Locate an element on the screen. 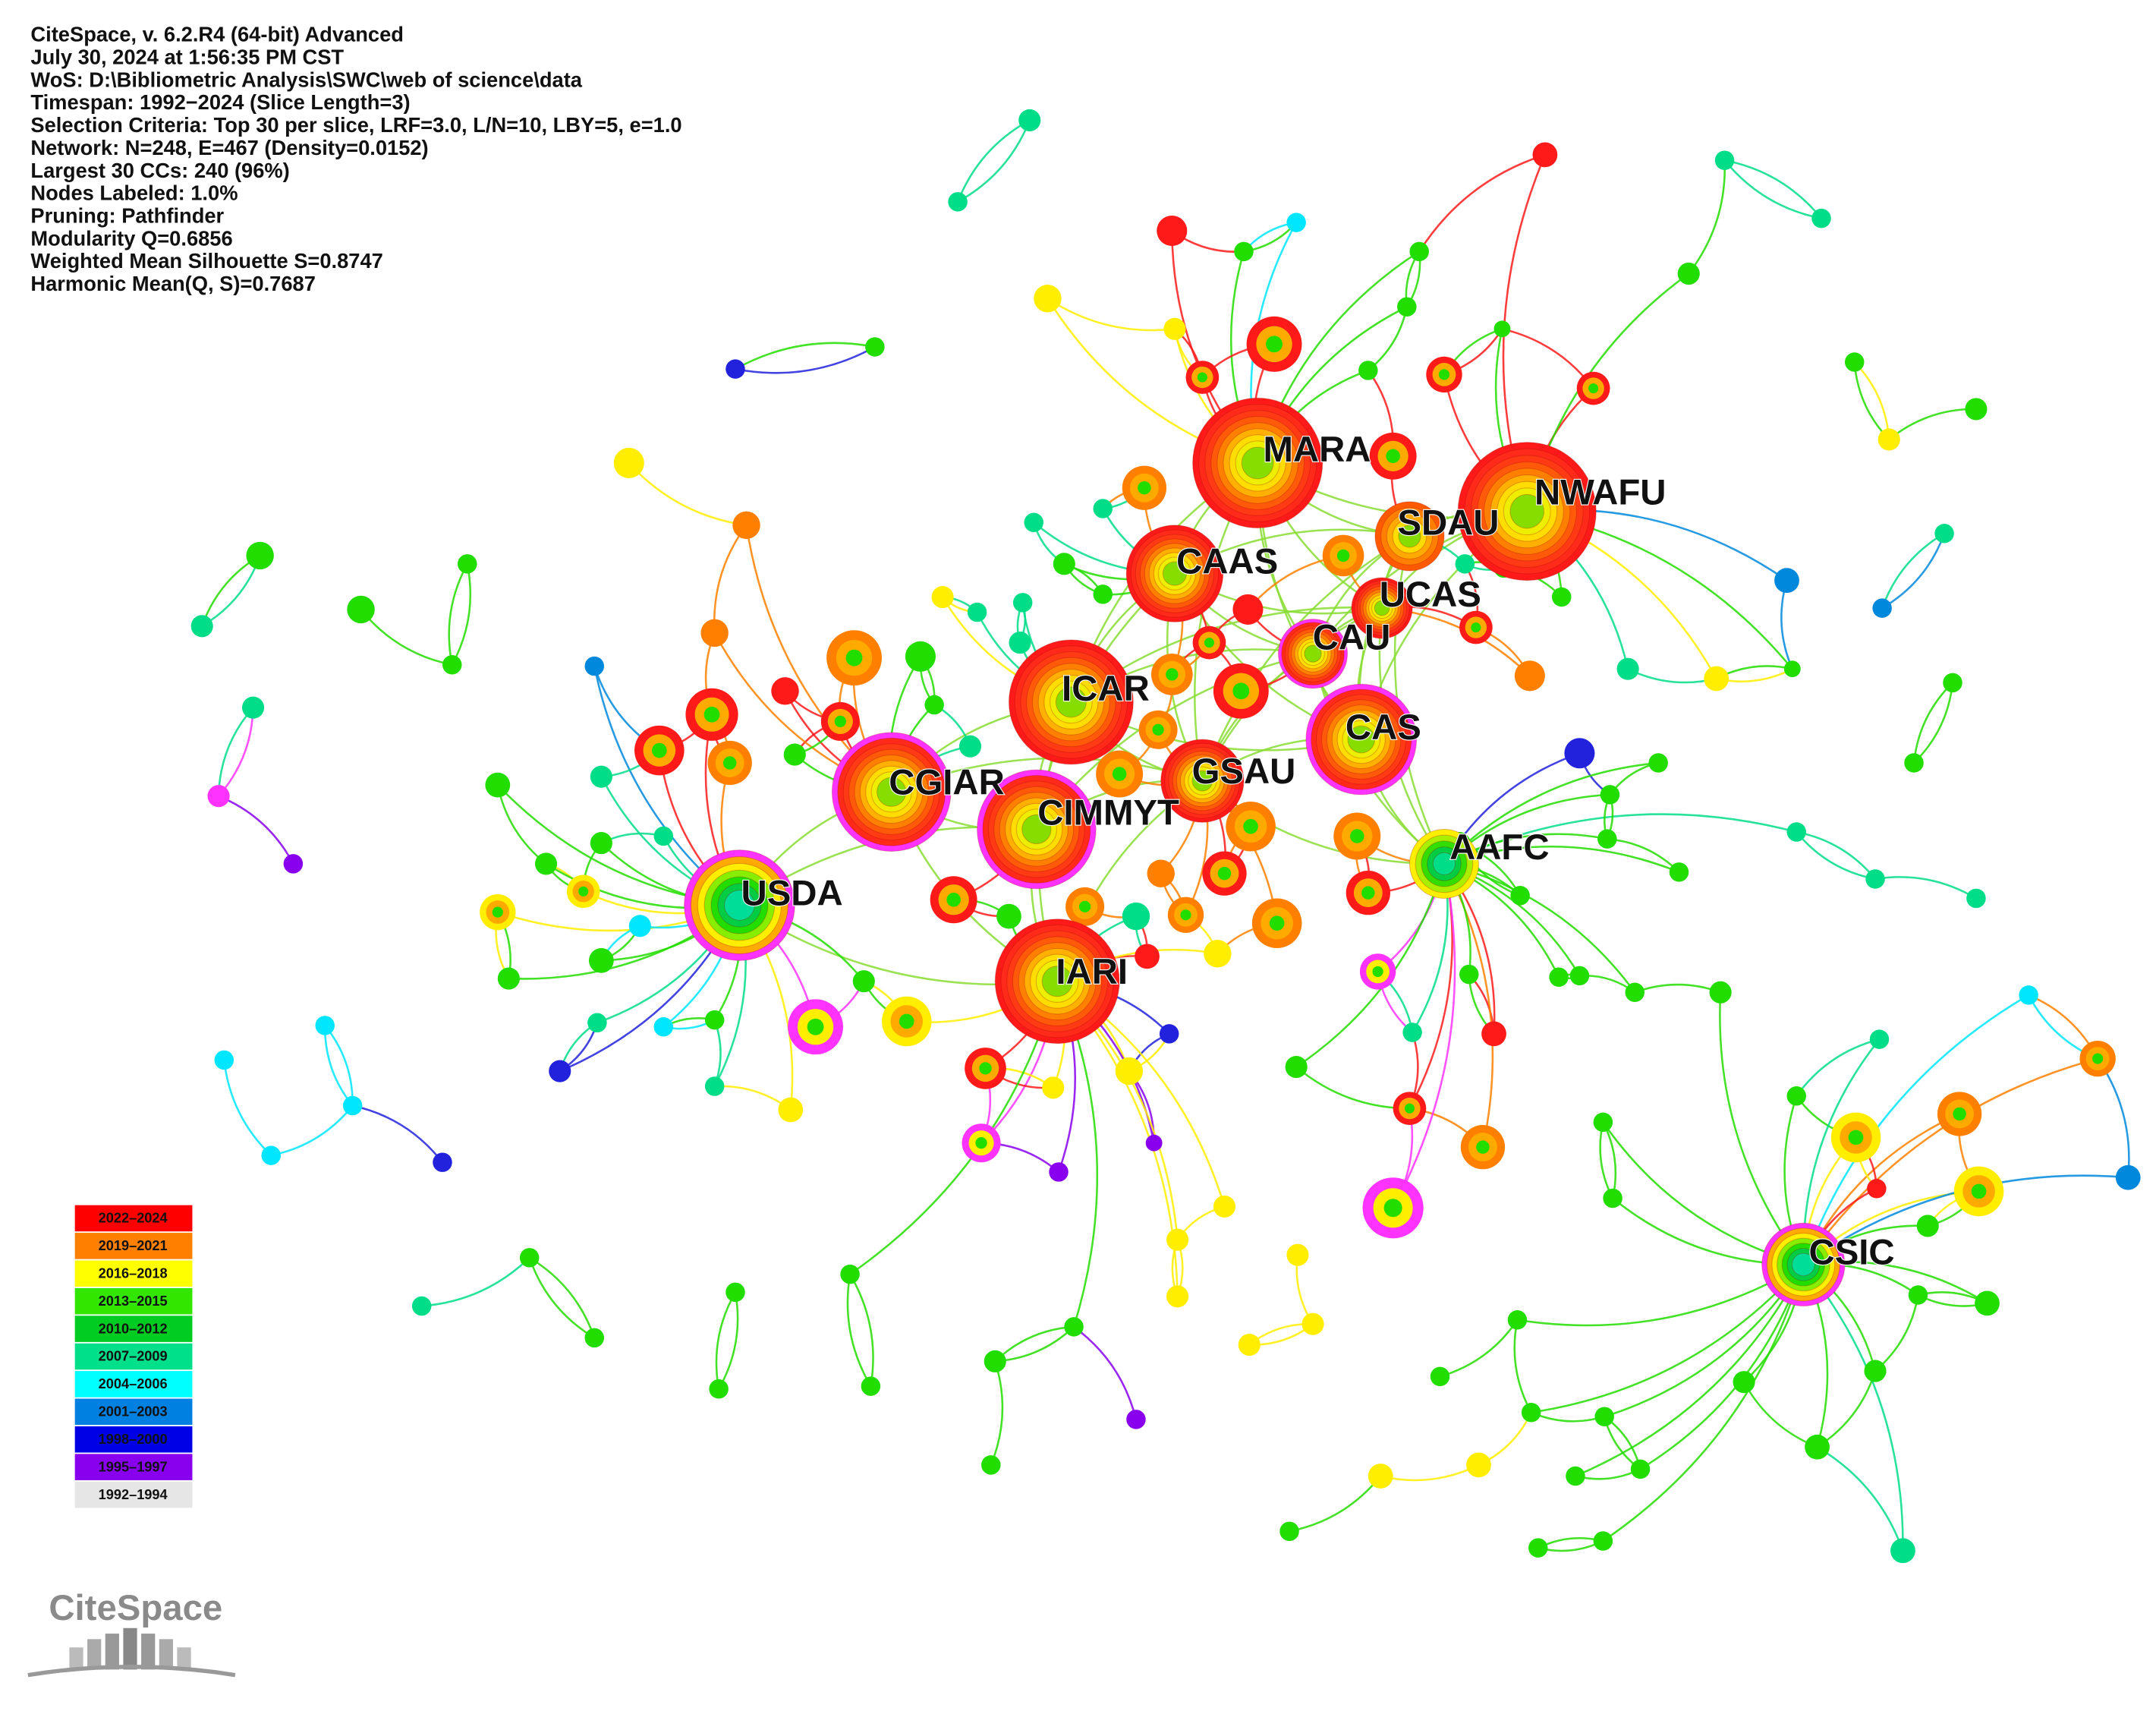  legend-label: 1995–1997 is located at coordinates (133, 1466).